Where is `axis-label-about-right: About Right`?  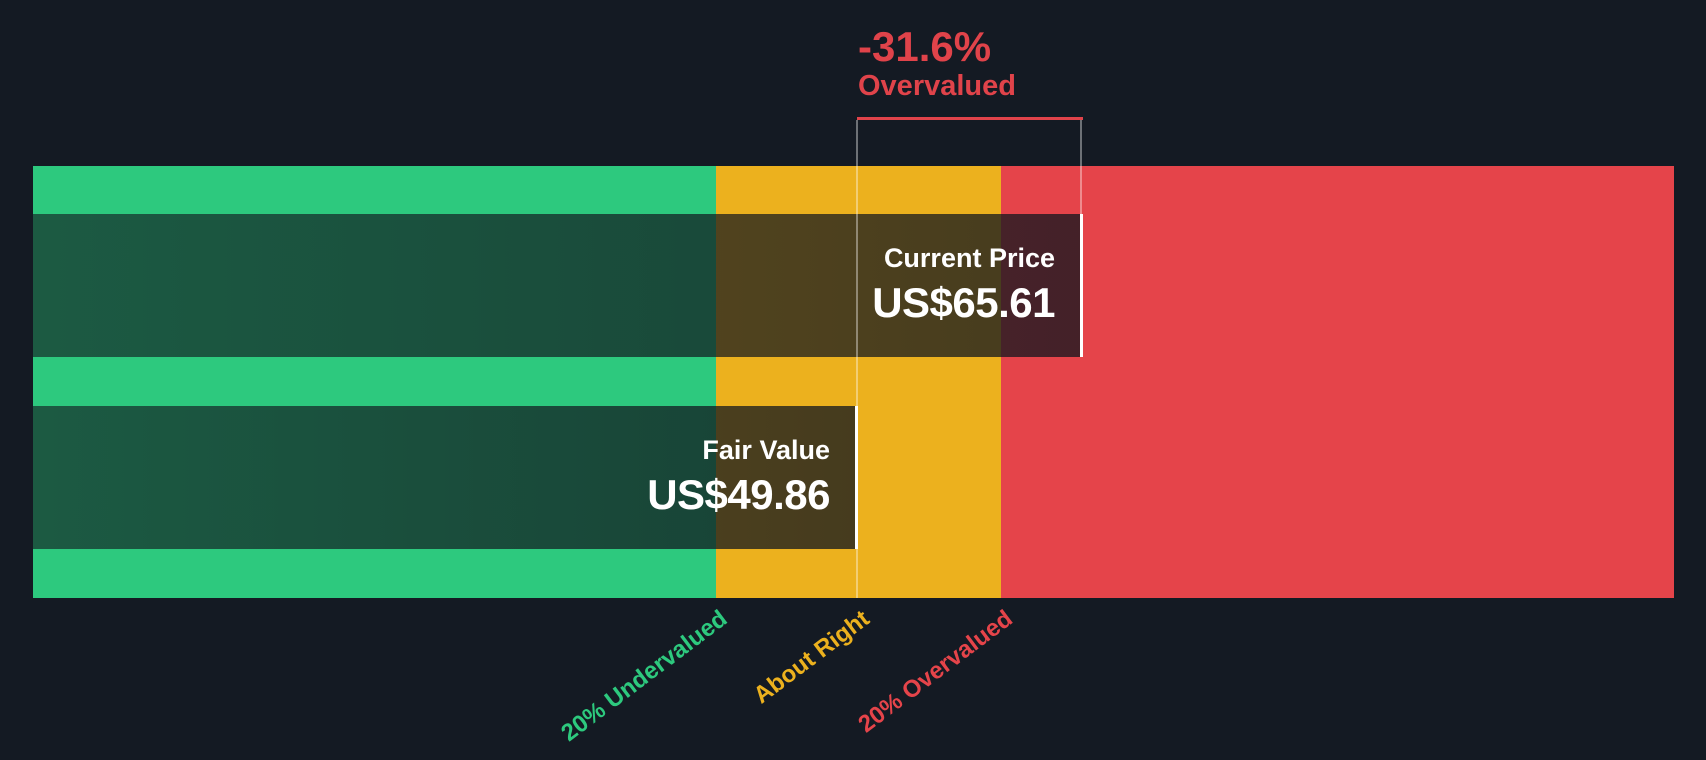 axis-label-about-right: About Right is located at coordinates (811, 657).